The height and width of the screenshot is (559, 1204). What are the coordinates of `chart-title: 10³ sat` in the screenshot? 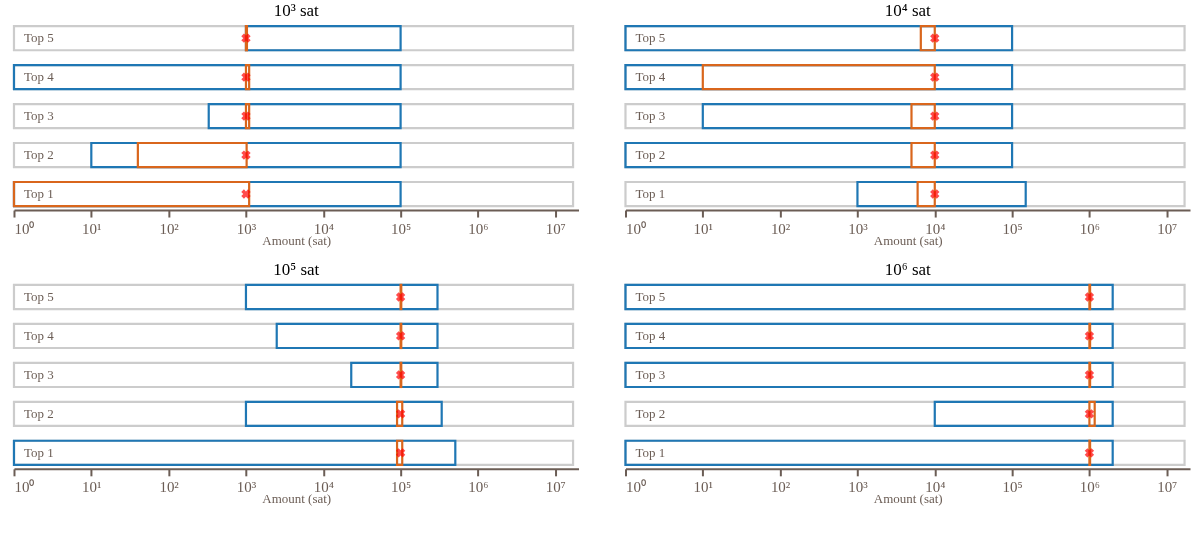 It's located at (296, 11).